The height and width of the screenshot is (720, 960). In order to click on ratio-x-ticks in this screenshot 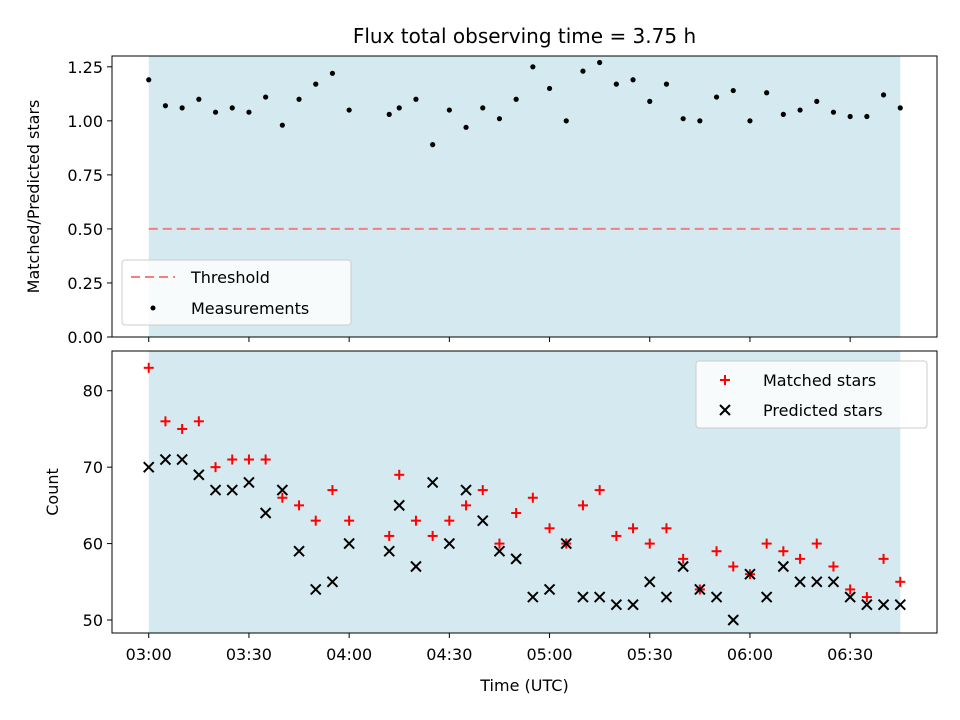, I will do `click(499, 339)`.